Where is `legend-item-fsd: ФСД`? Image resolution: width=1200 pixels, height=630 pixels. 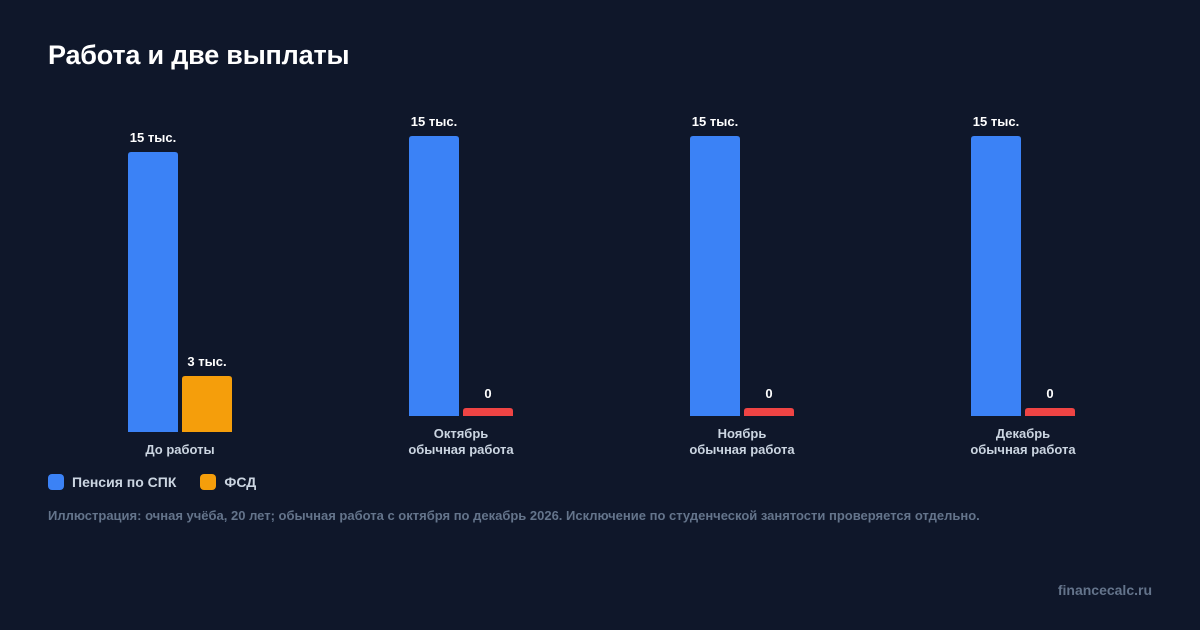
legend-item-fsd: ФСД is located at coordinates (228, 482).